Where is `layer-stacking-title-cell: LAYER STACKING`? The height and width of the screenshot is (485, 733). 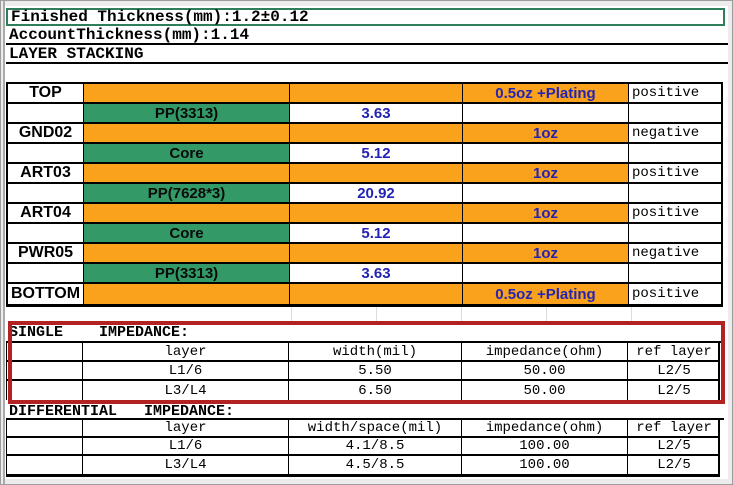
layer-stacking-title-cell: LAYER STACKING is located at coordinates (367, 54).